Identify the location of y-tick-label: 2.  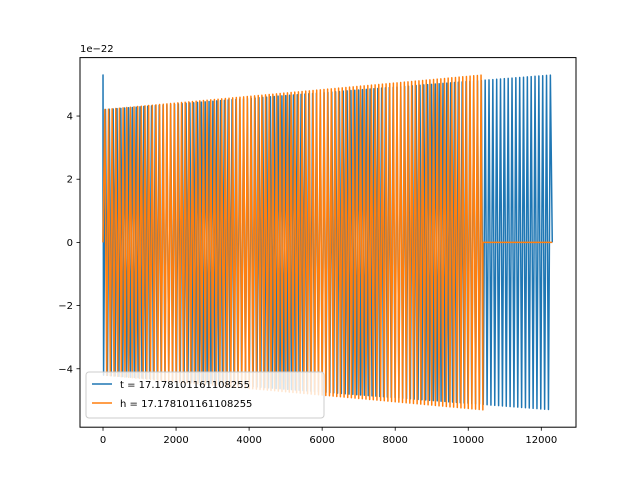
(70, 180).